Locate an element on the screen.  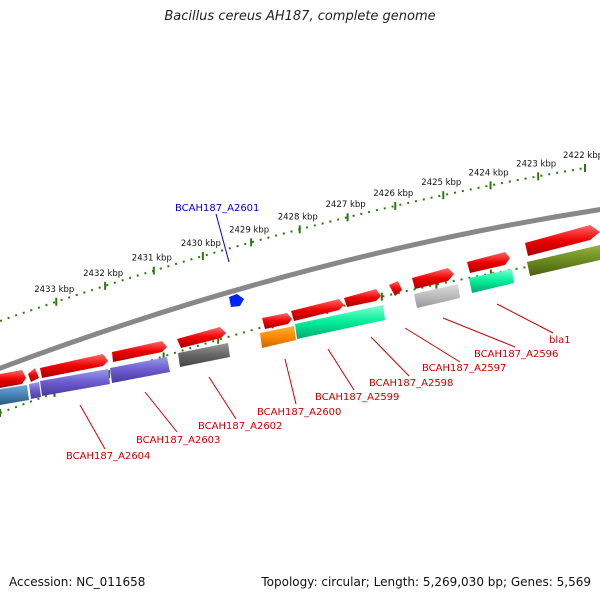
ruler-tick-label: 2432 kbp is located at coordinates (103, 274).